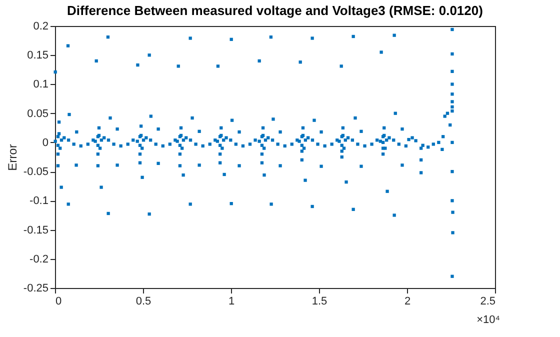 The image size is (560, 337). I want to click on x-tick-label: 1.5, so click(320, 302).